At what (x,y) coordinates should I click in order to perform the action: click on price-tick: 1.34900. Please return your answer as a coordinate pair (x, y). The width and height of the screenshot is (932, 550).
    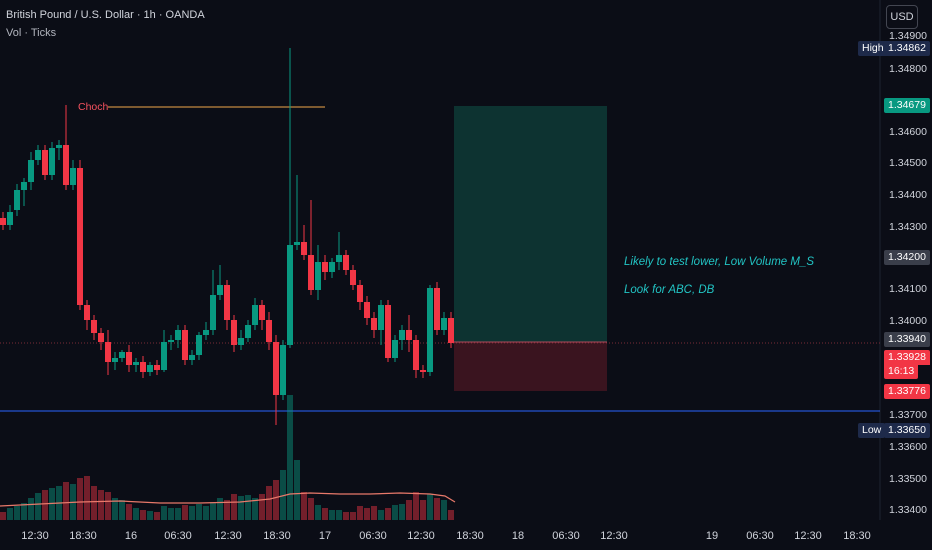
    Looking at the image, I should click on (908, 36).